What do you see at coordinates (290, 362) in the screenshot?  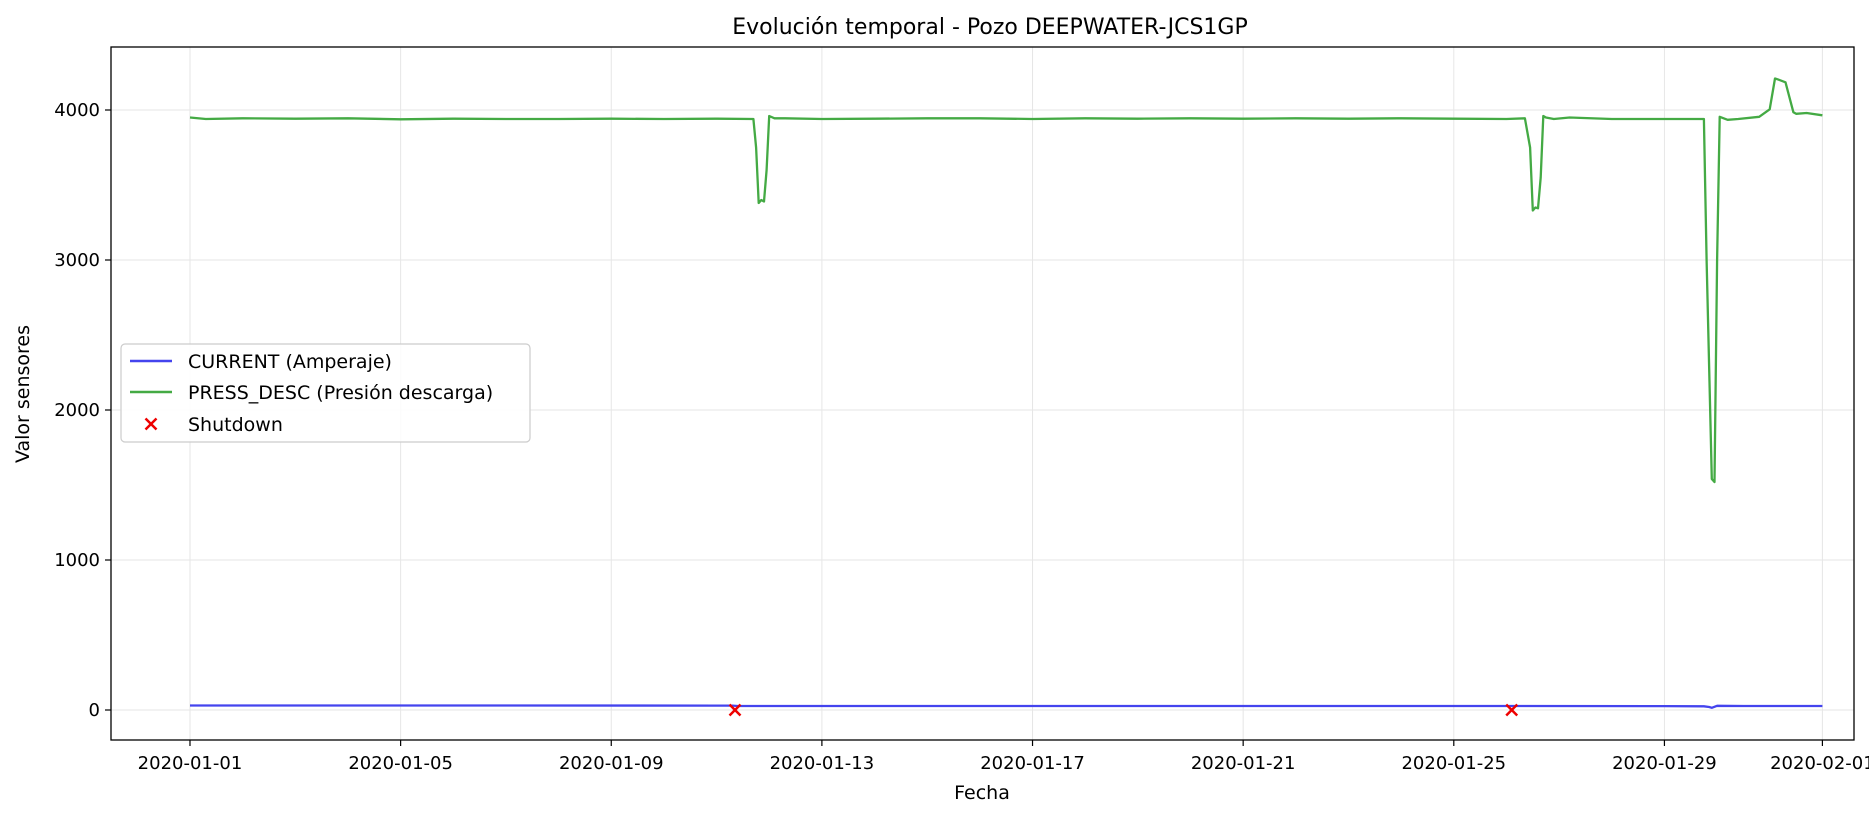 I see `legend-label-current: CURRENT (Amperaje)` at bounding box center [290, 362].